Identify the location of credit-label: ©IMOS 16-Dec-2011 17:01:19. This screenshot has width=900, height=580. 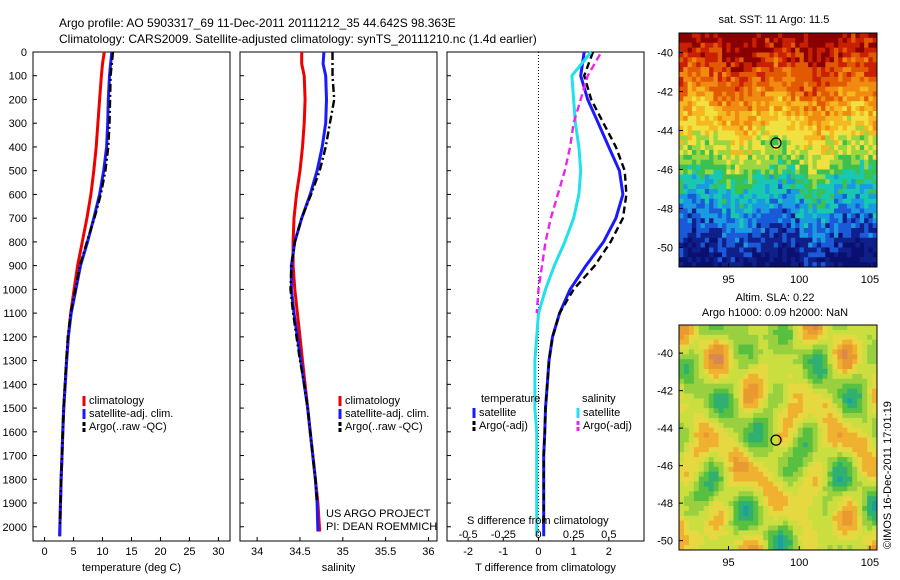
(888, 475).